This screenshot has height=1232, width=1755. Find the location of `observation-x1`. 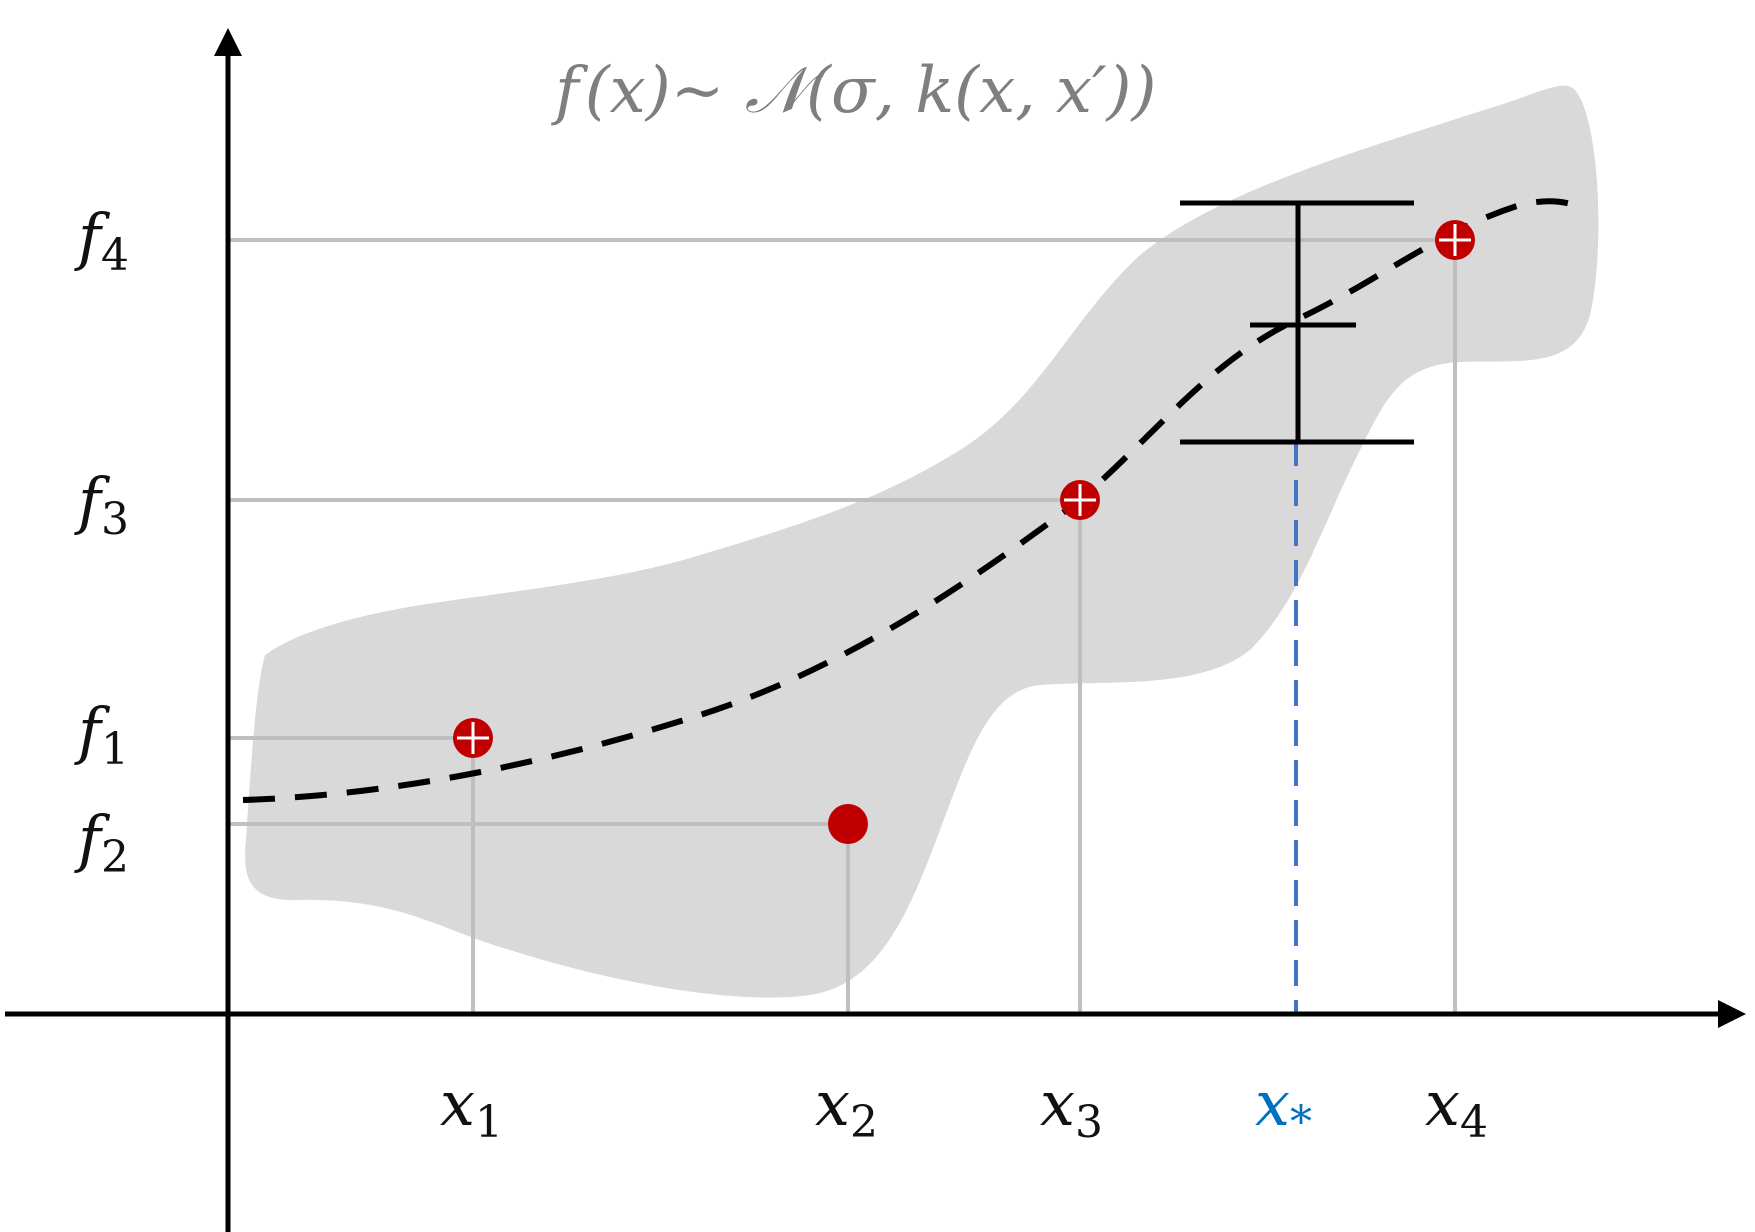

observation-x1 is located at coordinates (473, 738).